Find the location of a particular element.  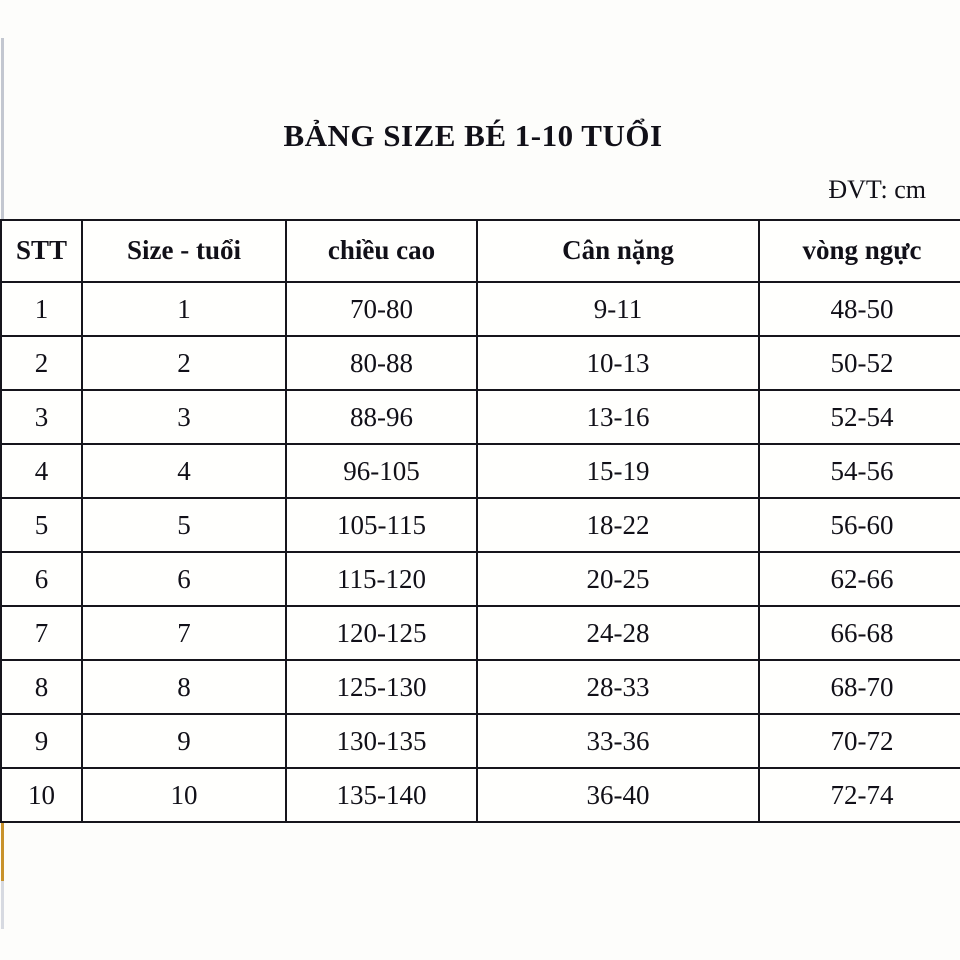

unit-of-measure-note: ĐVT: cm is located at coordinates (877, 189).